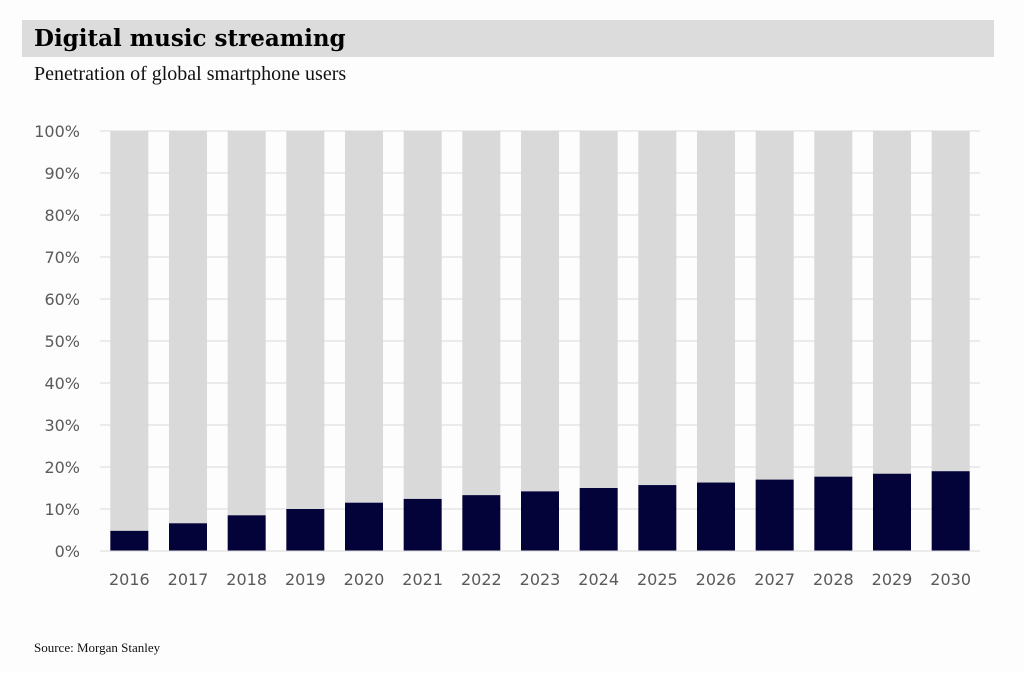 The height and width of the screenshot is (673, 1024). Describe the element at coordinates (62, 257) in the screenshot. I see `y-tick-label: 70%` at that location.